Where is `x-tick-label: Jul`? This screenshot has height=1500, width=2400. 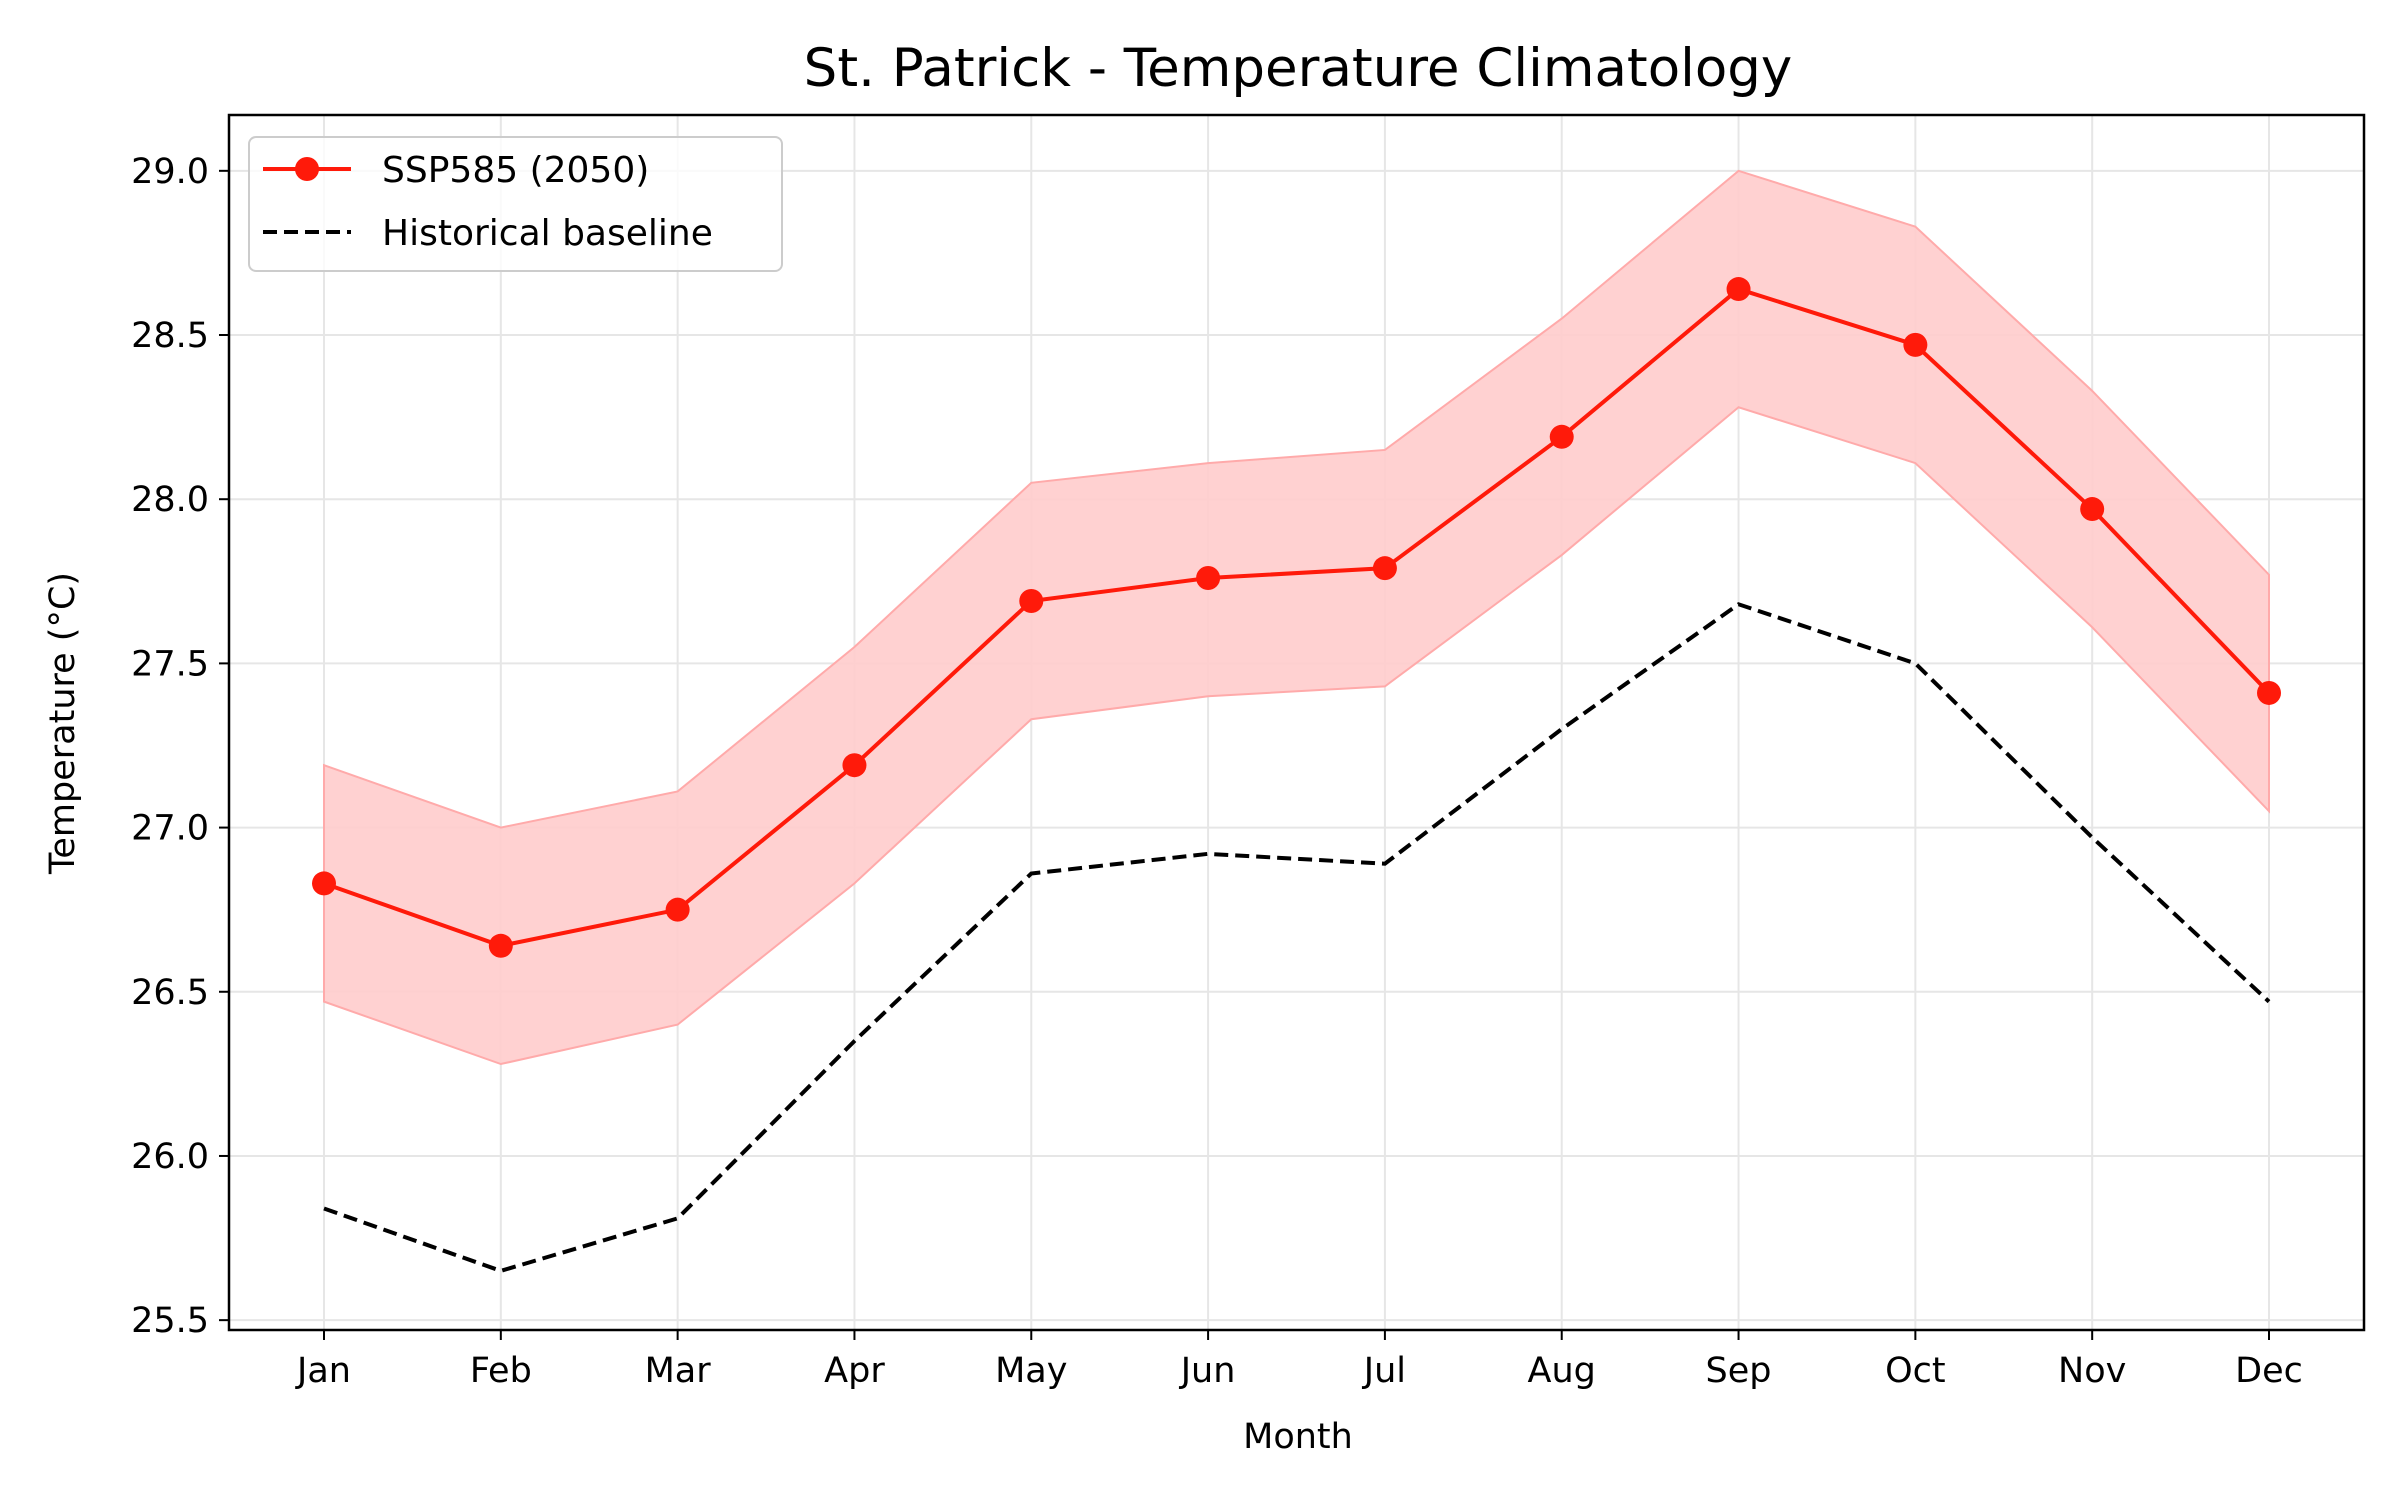 x-tick-label: Jul is located at coordinates (1384, 1371).